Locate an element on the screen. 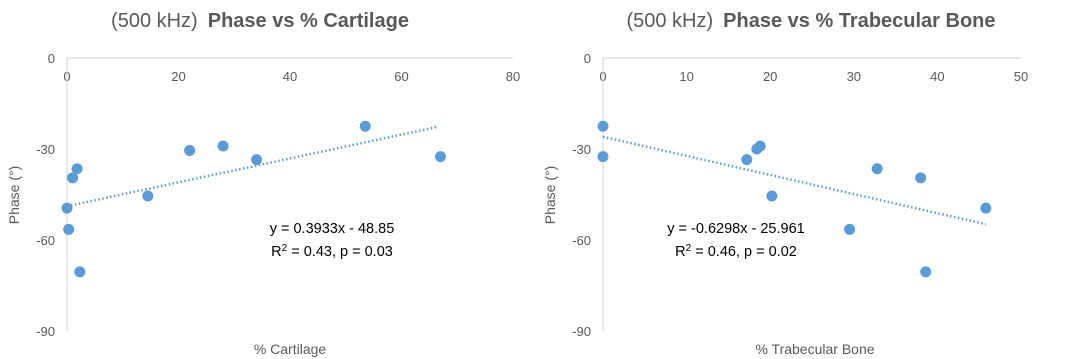  x-tick-label: 50 is located at coordinates (1021, 76).